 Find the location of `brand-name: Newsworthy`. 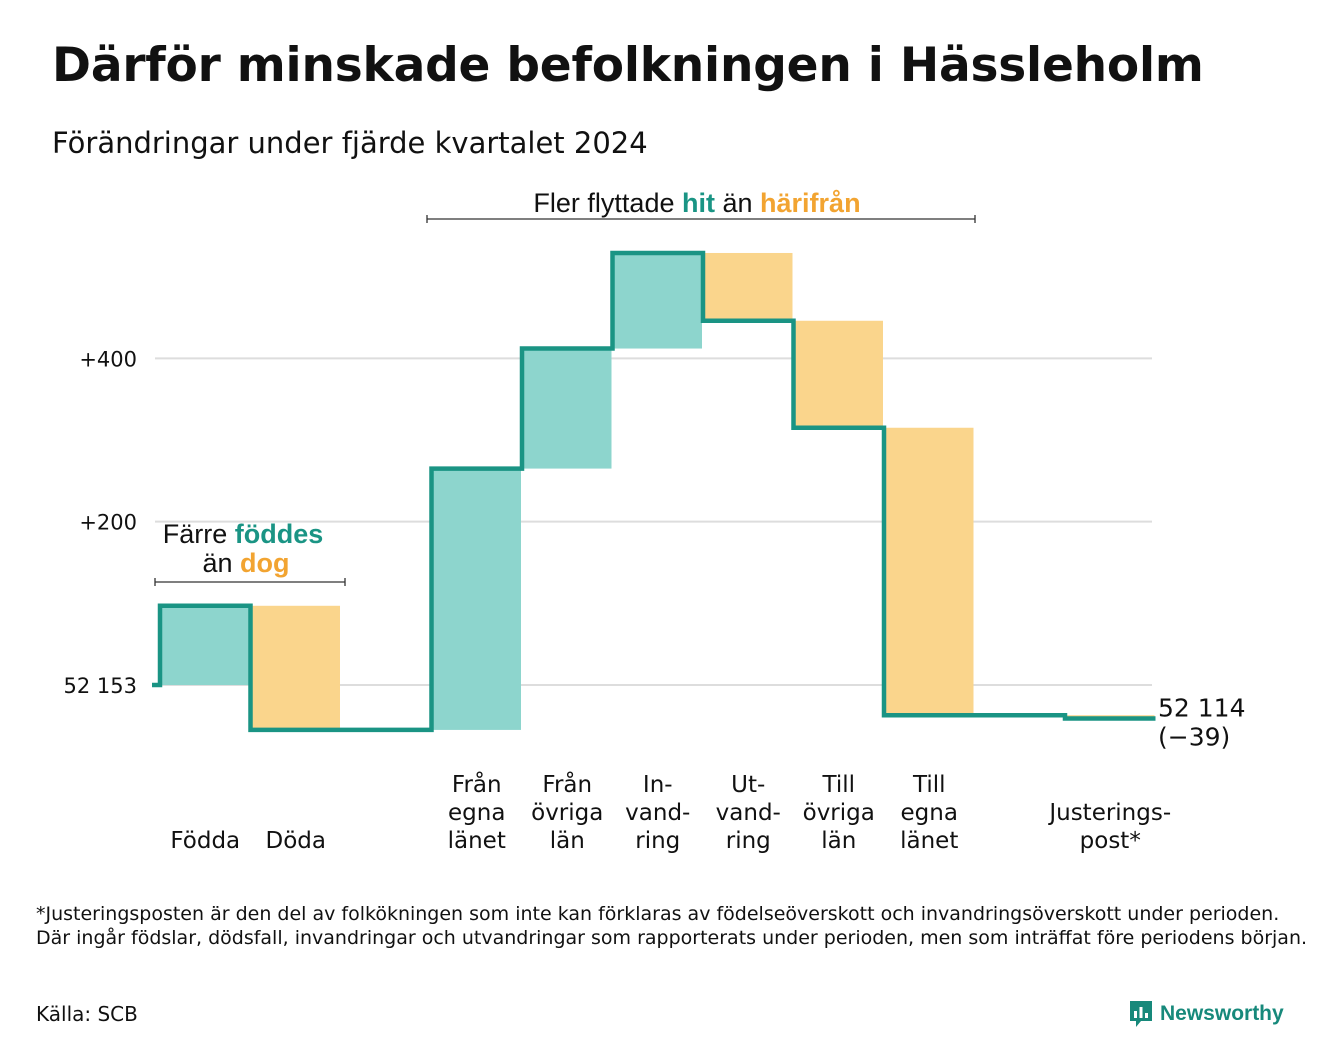

brand-name: Newsworthy is located at coordinates (1222, 1013).